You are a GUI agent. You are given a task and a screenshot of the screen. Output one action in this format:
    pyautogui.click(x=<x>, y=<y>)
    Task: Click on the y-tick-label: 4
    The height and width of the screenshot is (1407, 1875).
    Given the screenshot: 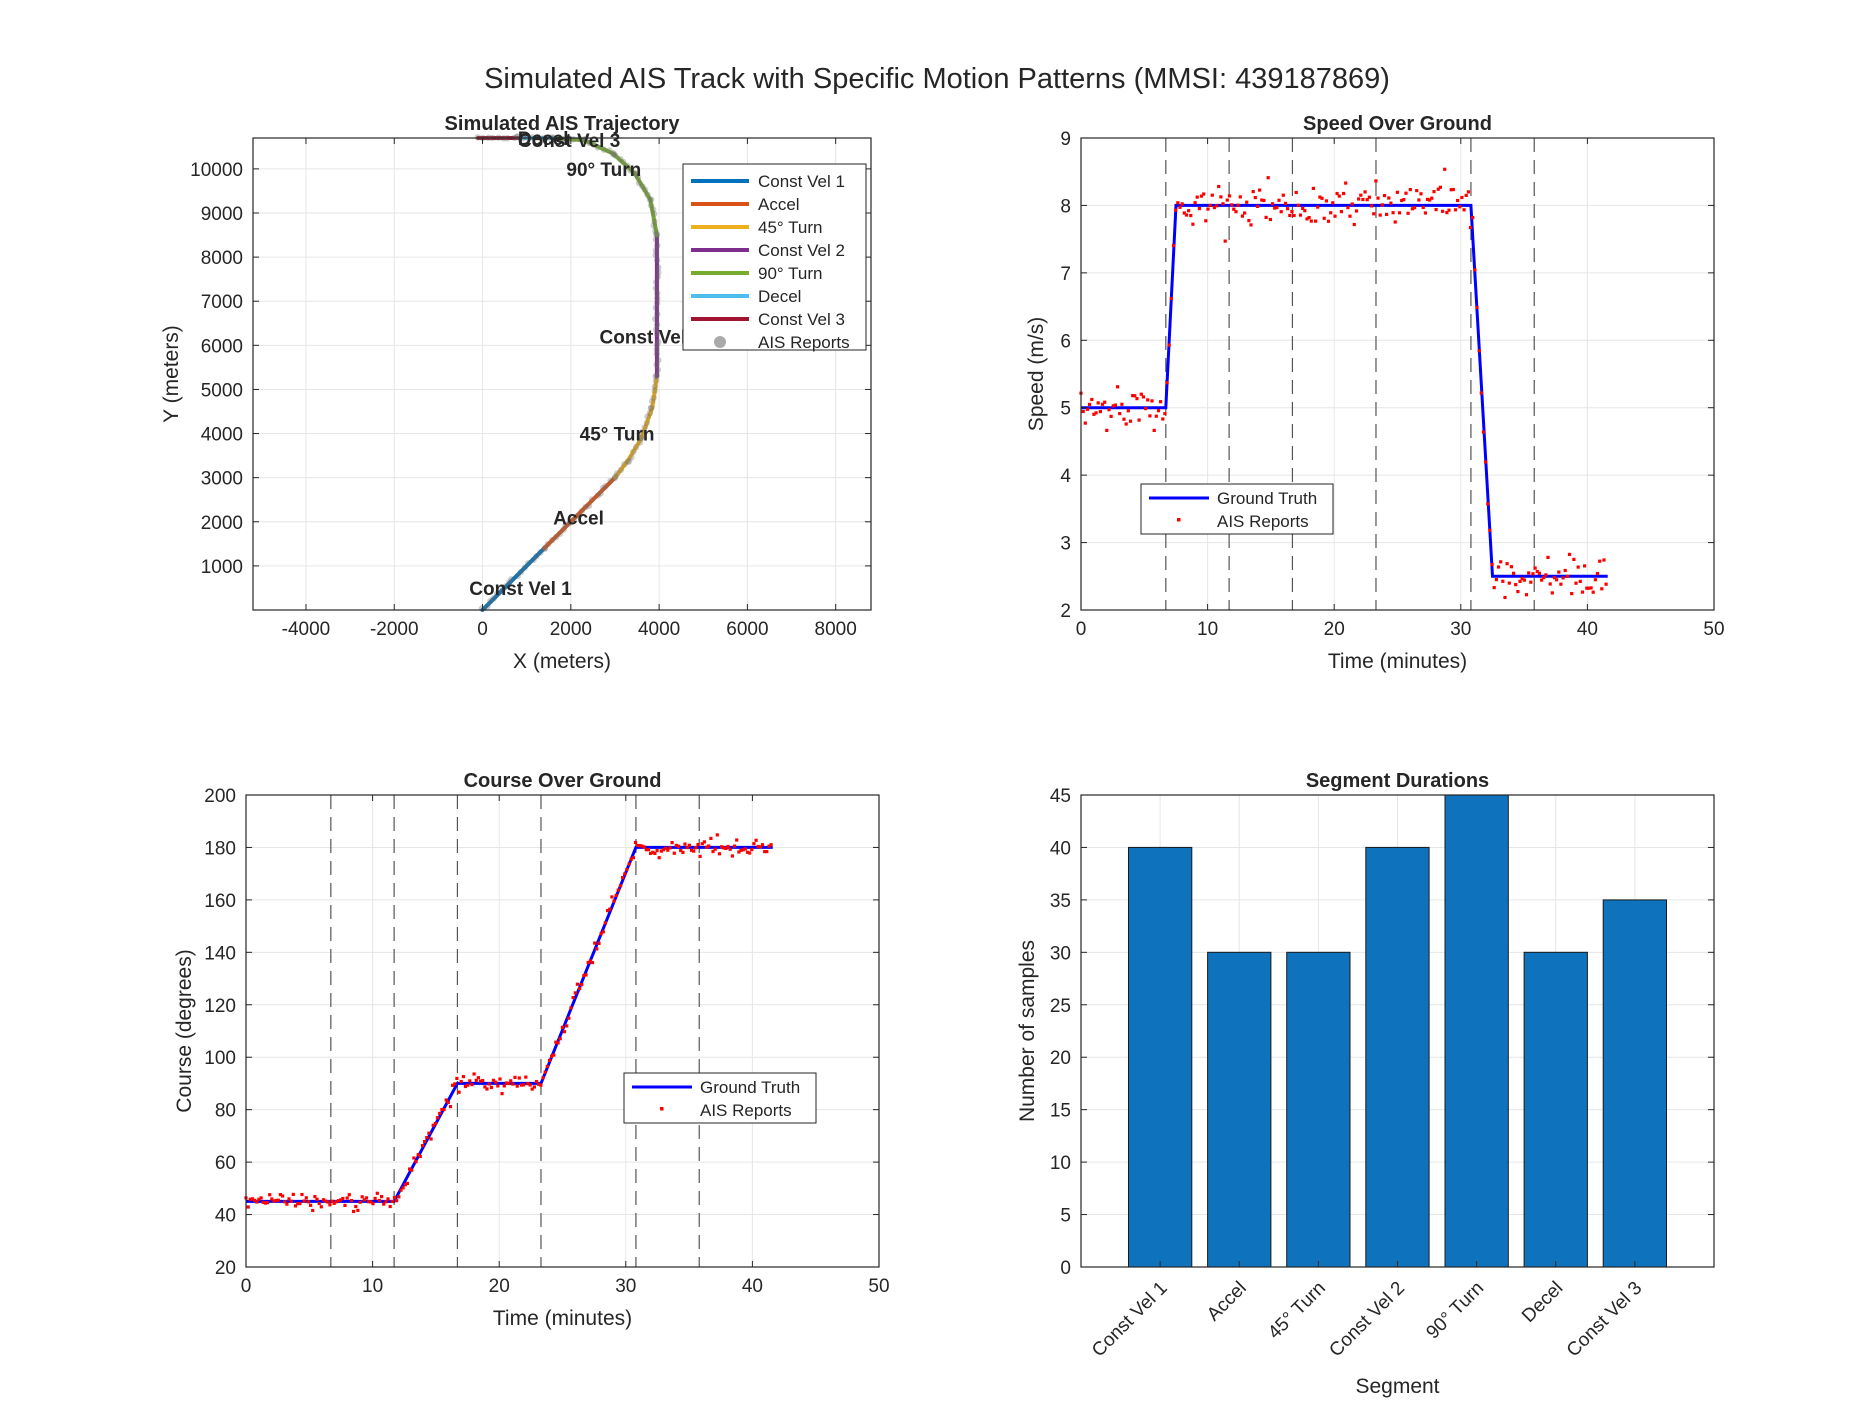 What is the action you would take?
    pyautogui.click(x=1065, y=476)
    